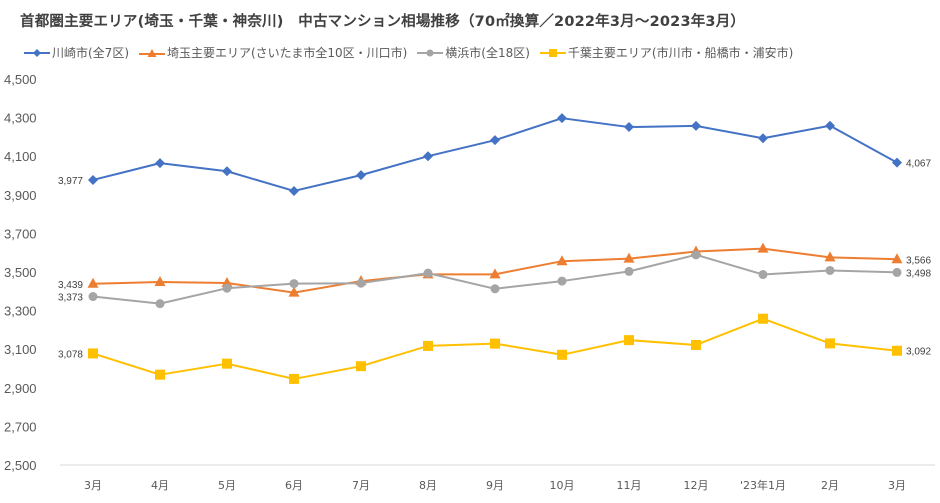 The image size is (940, 503). What do you see at coordinates (20, 118) in the screenshot?
I see `y-tick-label: 4,300` at bounding box center [20, 118].